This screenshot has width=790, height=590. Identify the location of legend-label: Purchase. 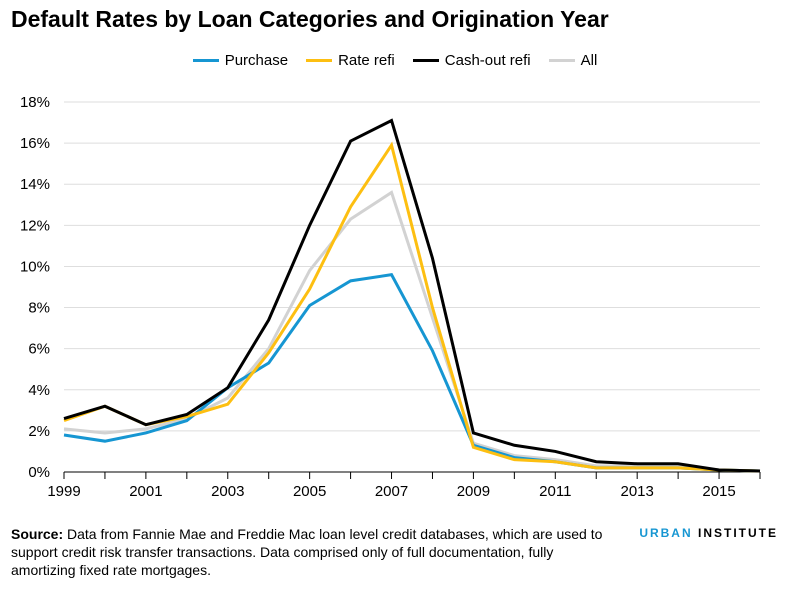
(256, 60).